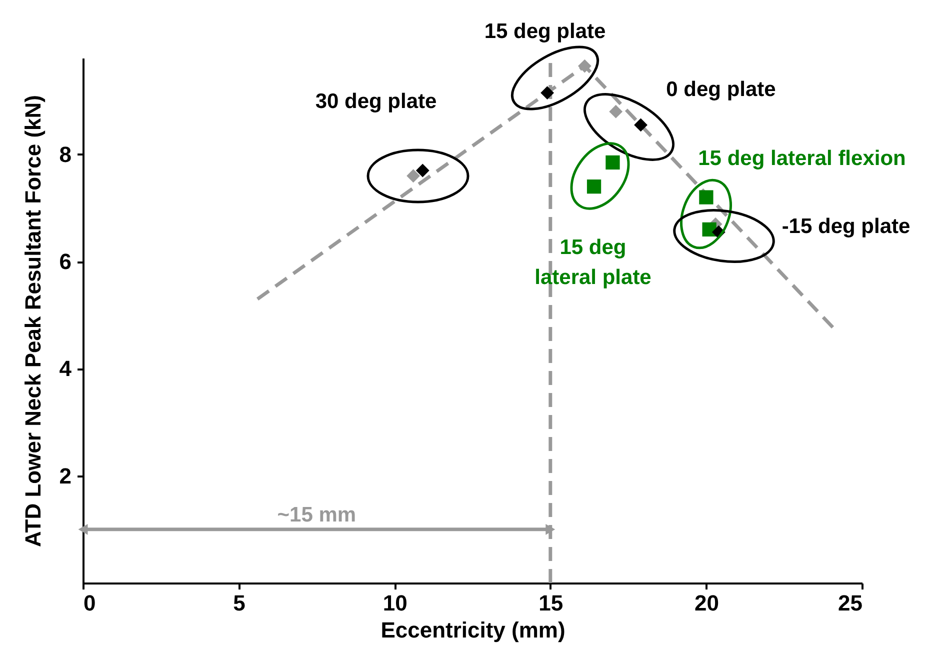  What do you see at coordinates (65, 369) in the screenshot?
I see `y-tick-label: 4` at bounding box center [65, 369].